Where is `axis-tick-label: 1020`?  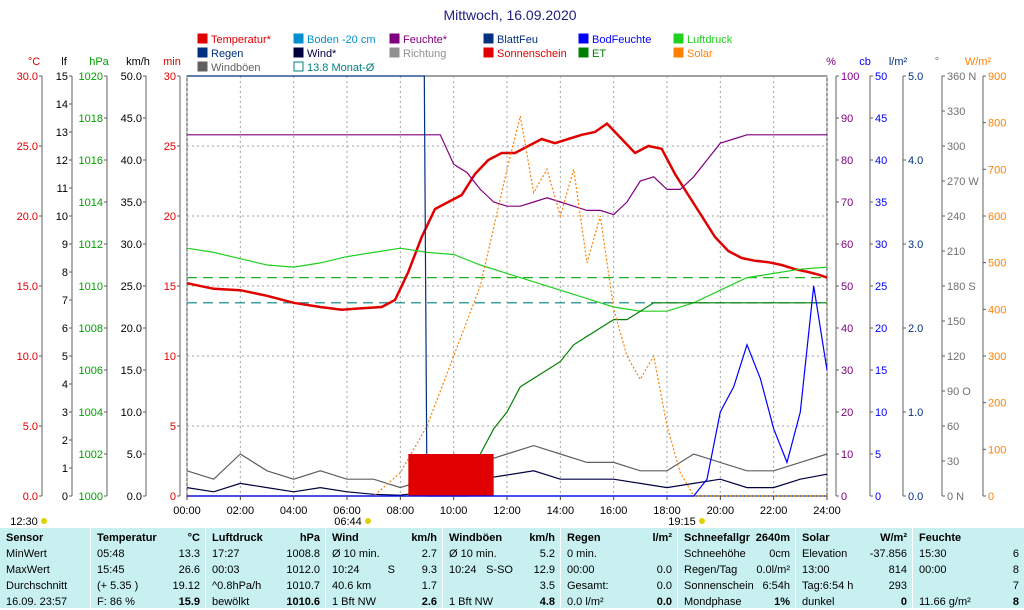 axis-tick-label: 1020 is located at coordinates (91, 77).